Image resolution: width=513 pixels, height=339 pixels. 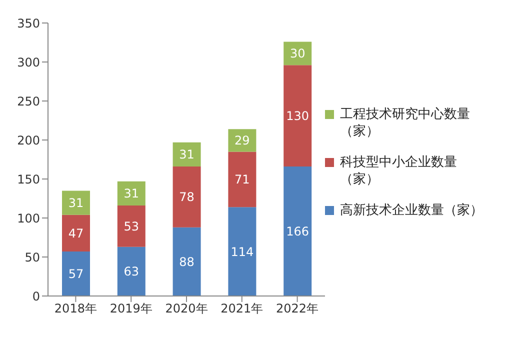 I want to click on data-label: 47, so click(x=76, y=233).